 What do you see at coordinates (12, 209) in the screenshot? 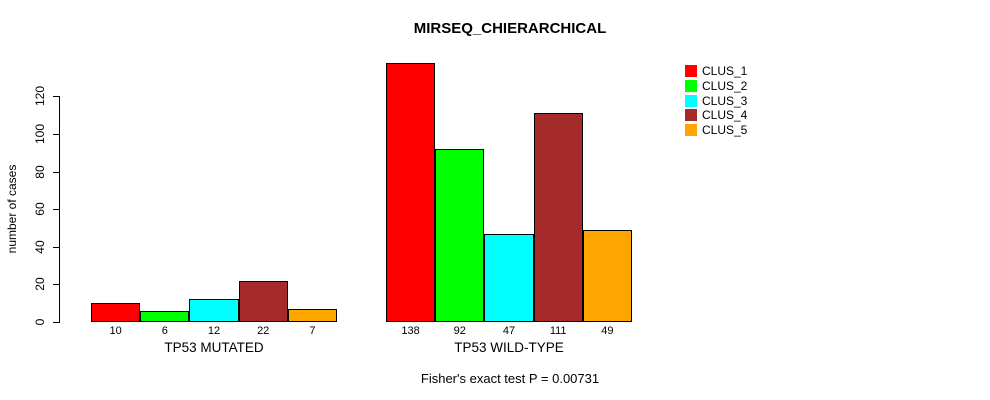
I see `y-axis-label: number of cases` at bounding box center [12, 209].